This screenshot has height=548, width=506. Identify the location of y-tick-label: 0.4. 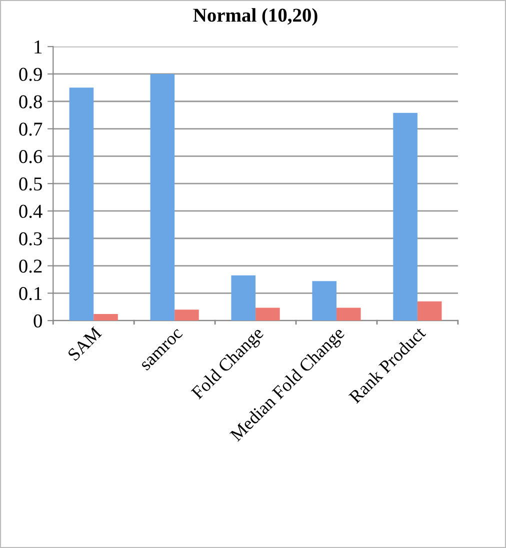
(30, 211).